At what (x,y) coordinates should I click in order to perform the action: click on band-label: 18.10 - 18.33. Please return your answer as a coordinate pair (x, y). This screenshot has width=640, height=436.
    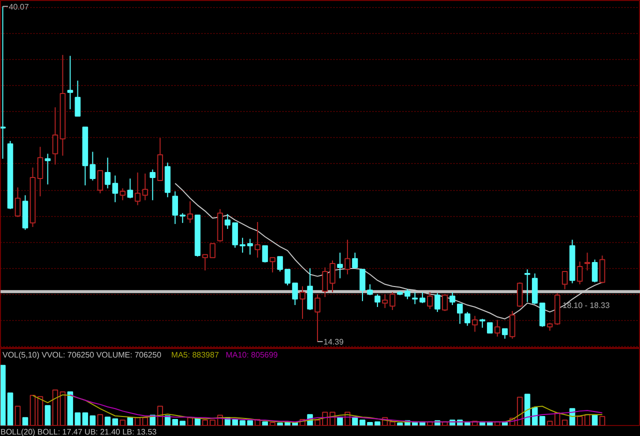
    Looking at the image, I should click on (586, 305).